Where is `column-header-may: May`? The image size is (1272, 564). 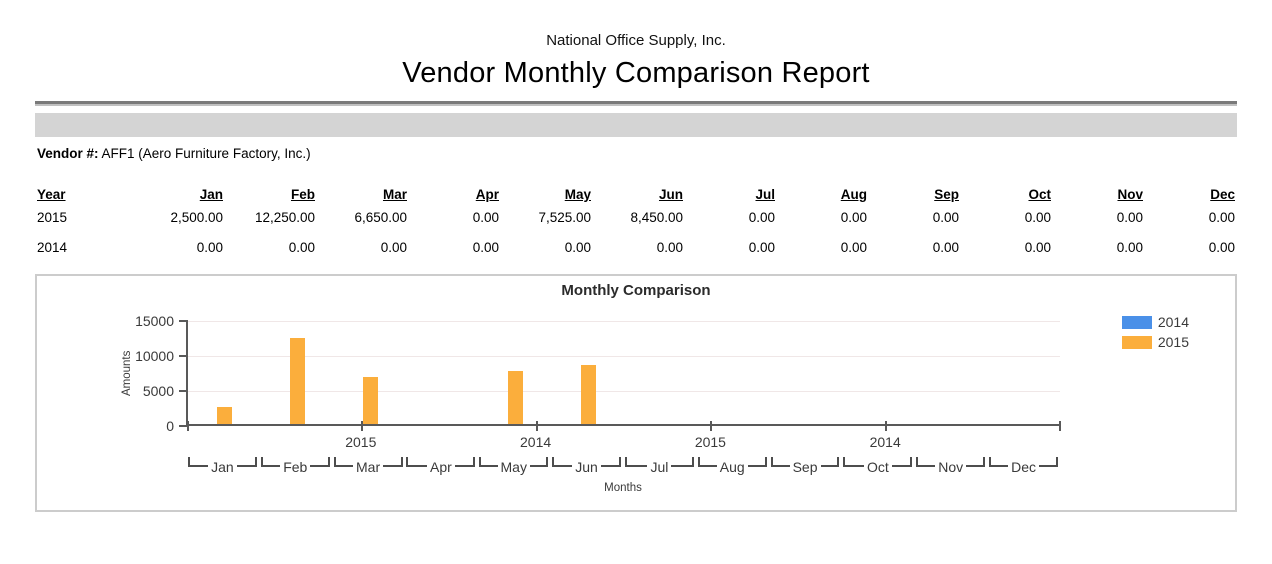 column-header-may: May is located at coordinates (577, 194).